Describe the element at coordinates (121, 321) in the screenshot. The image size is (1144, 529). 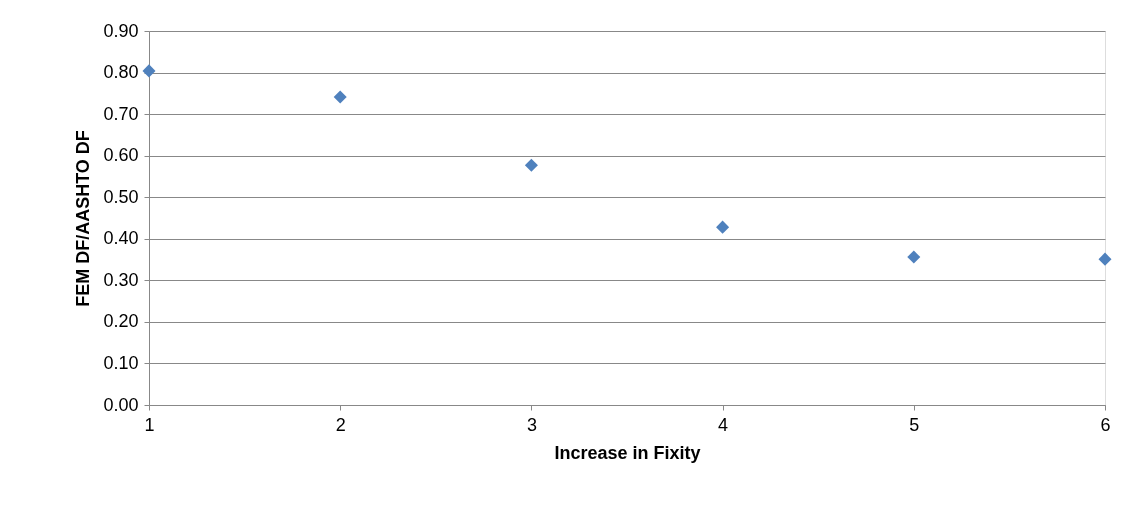
I see `y-tick-label: 0.20` at that location.